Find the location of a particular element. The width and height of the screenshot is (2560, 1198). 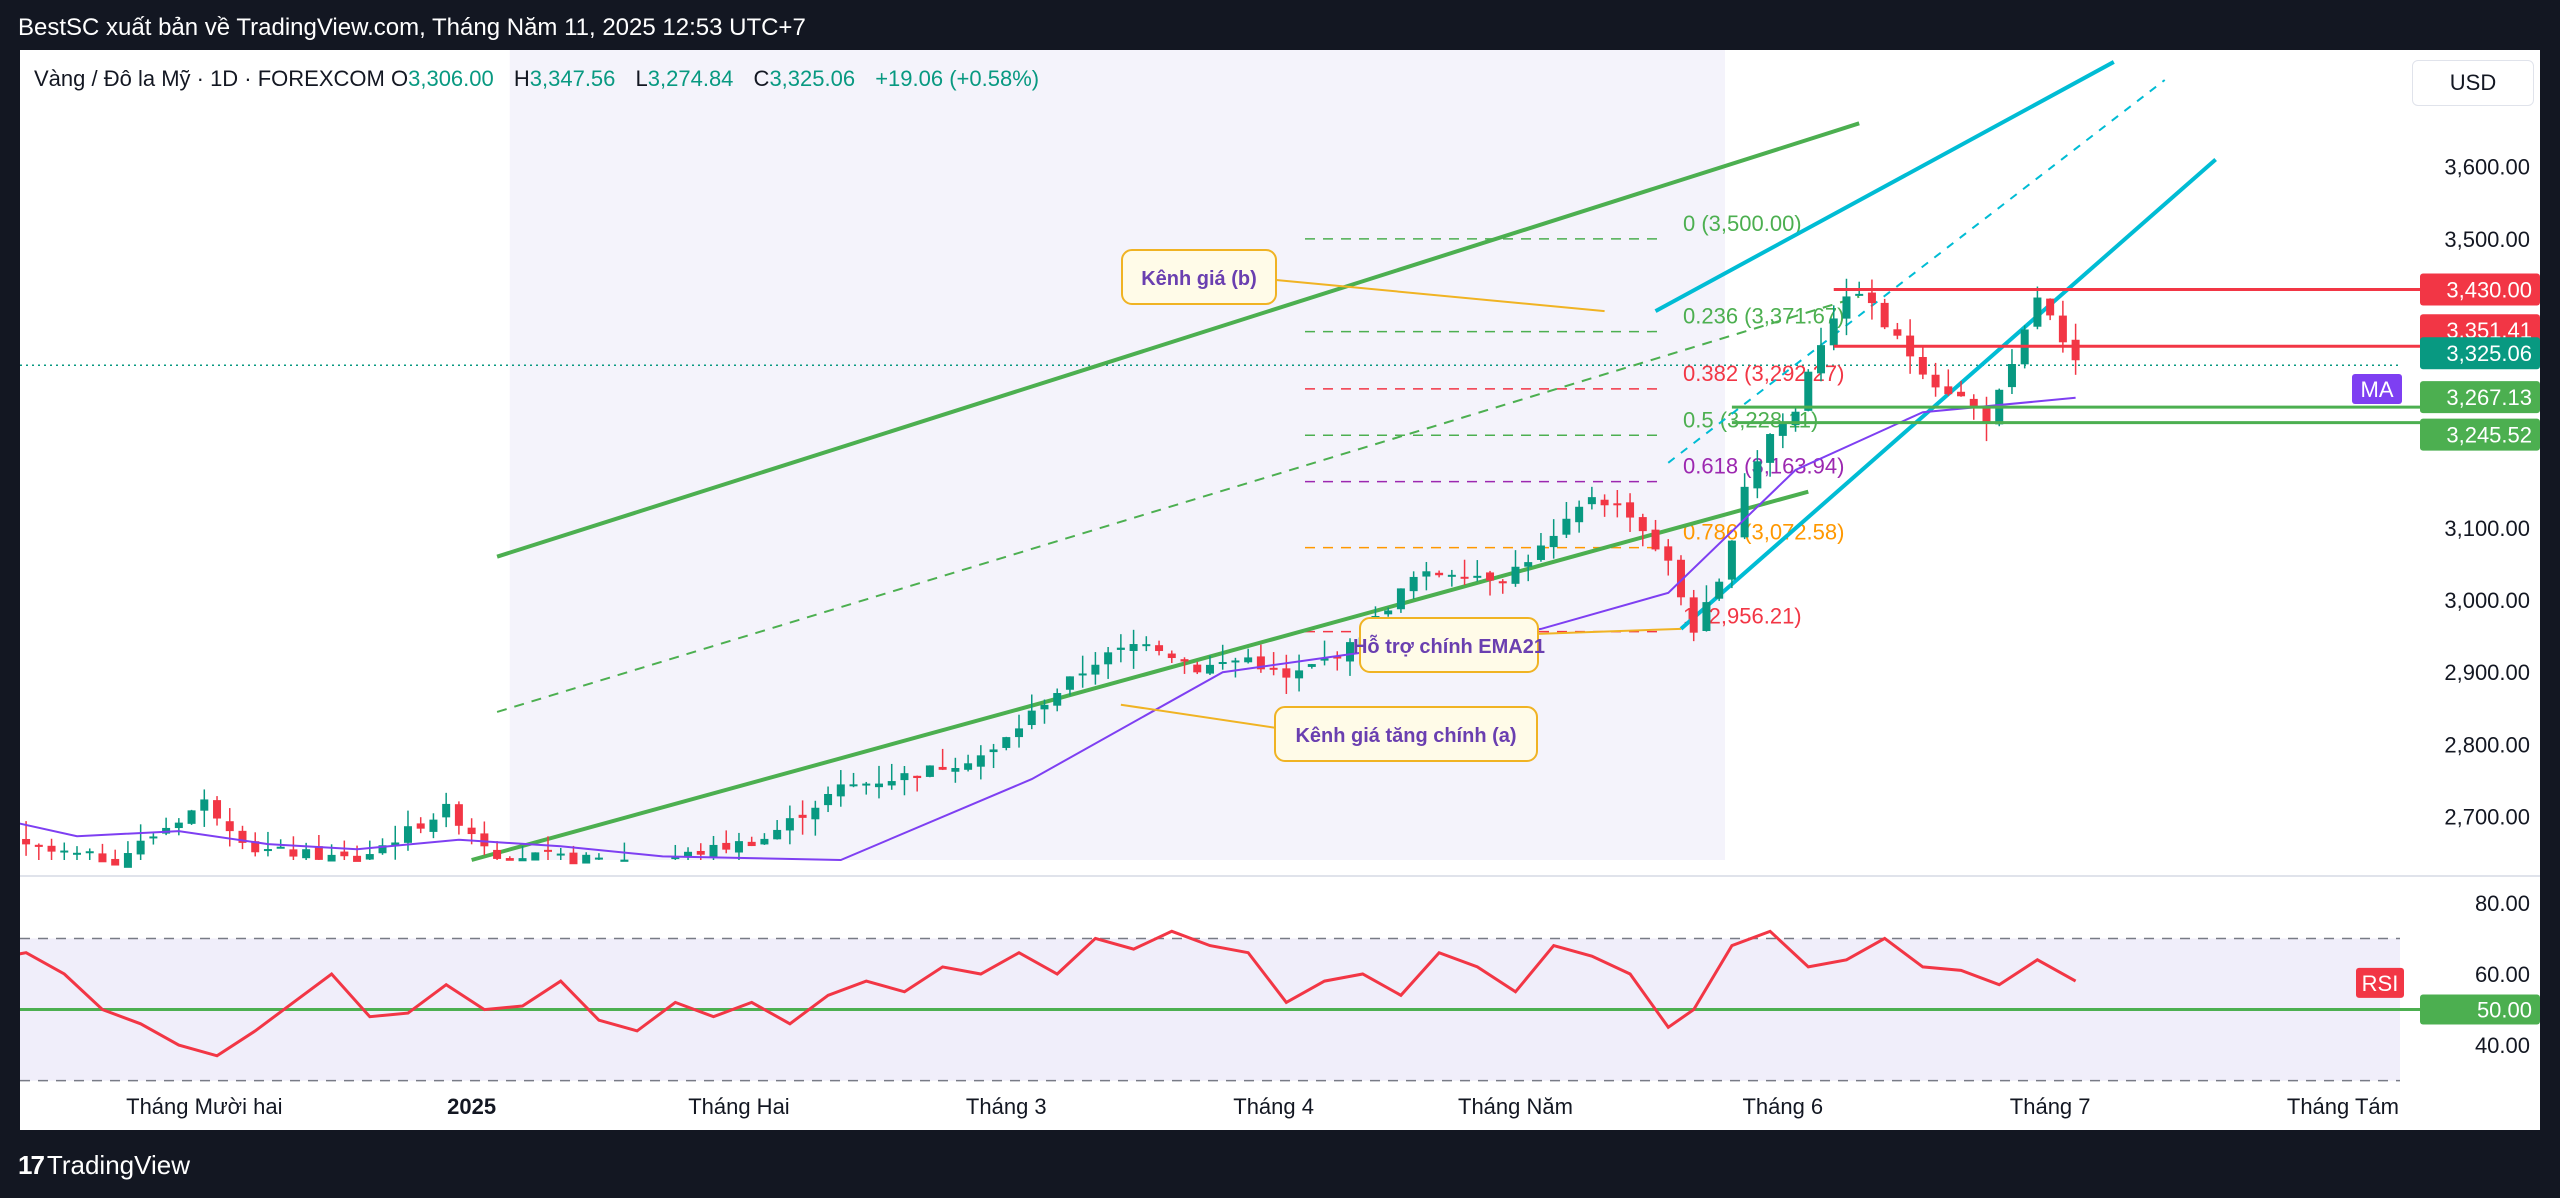

time-tick-label: Tháng 3 is located at coordinates (1006, 1106).